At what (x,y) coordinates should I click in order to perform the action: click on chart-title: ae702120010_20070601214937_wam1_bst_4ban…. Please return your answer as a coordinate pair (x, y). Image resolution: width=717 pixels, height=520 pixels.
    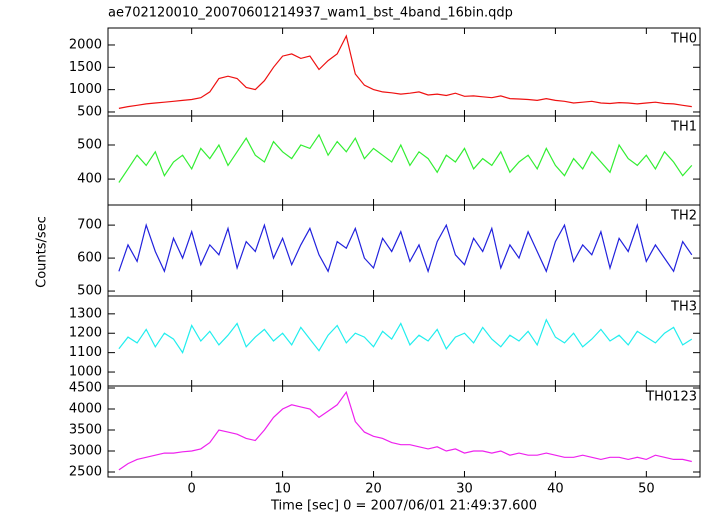
    Looking at the image, I should click on (310, 13).